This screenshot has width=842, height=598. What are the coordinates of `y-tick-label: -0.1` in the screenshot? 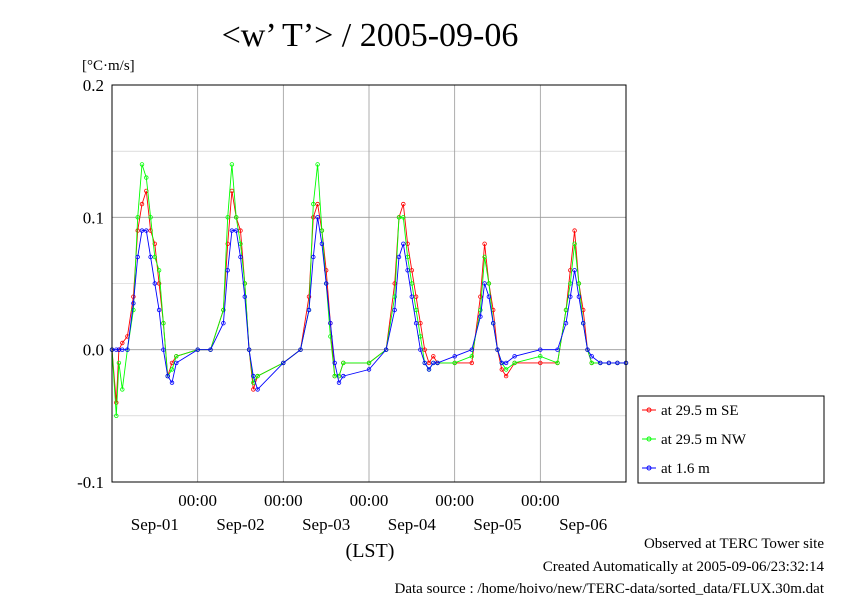 It's located at (90, 482).